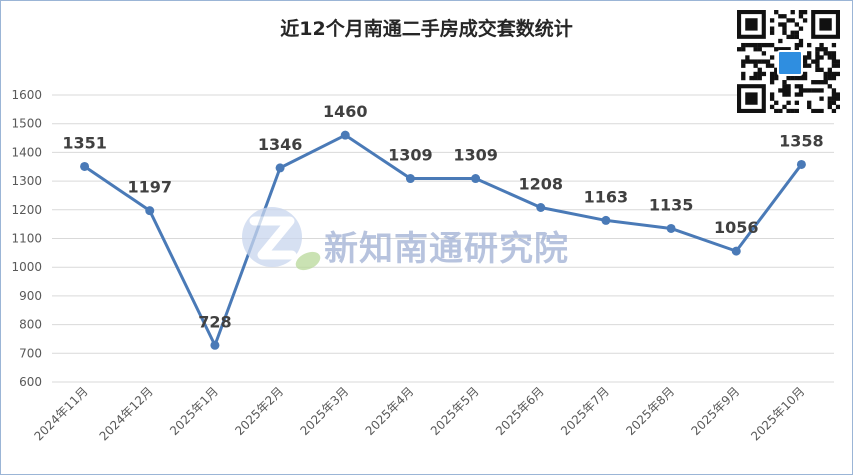  Describe the element at coordinates (715, 411) in the screenshot. I see `x-tick-label: 2025年9月` at that location.